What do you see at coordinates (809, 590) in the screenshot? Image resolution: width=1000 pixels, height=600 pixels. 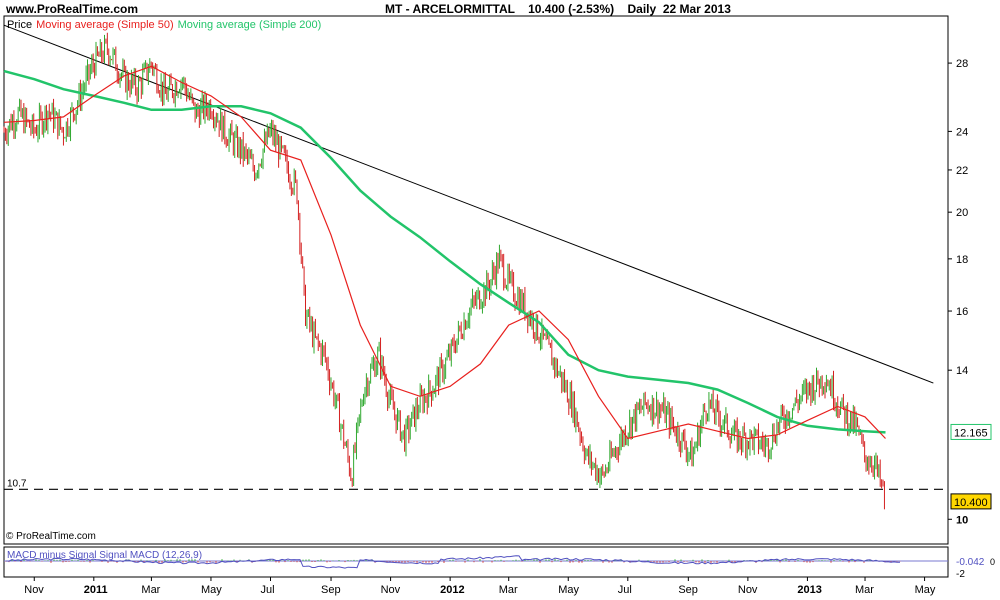 I see `x-tick-label: 2013` at bounding box center [809, 590].